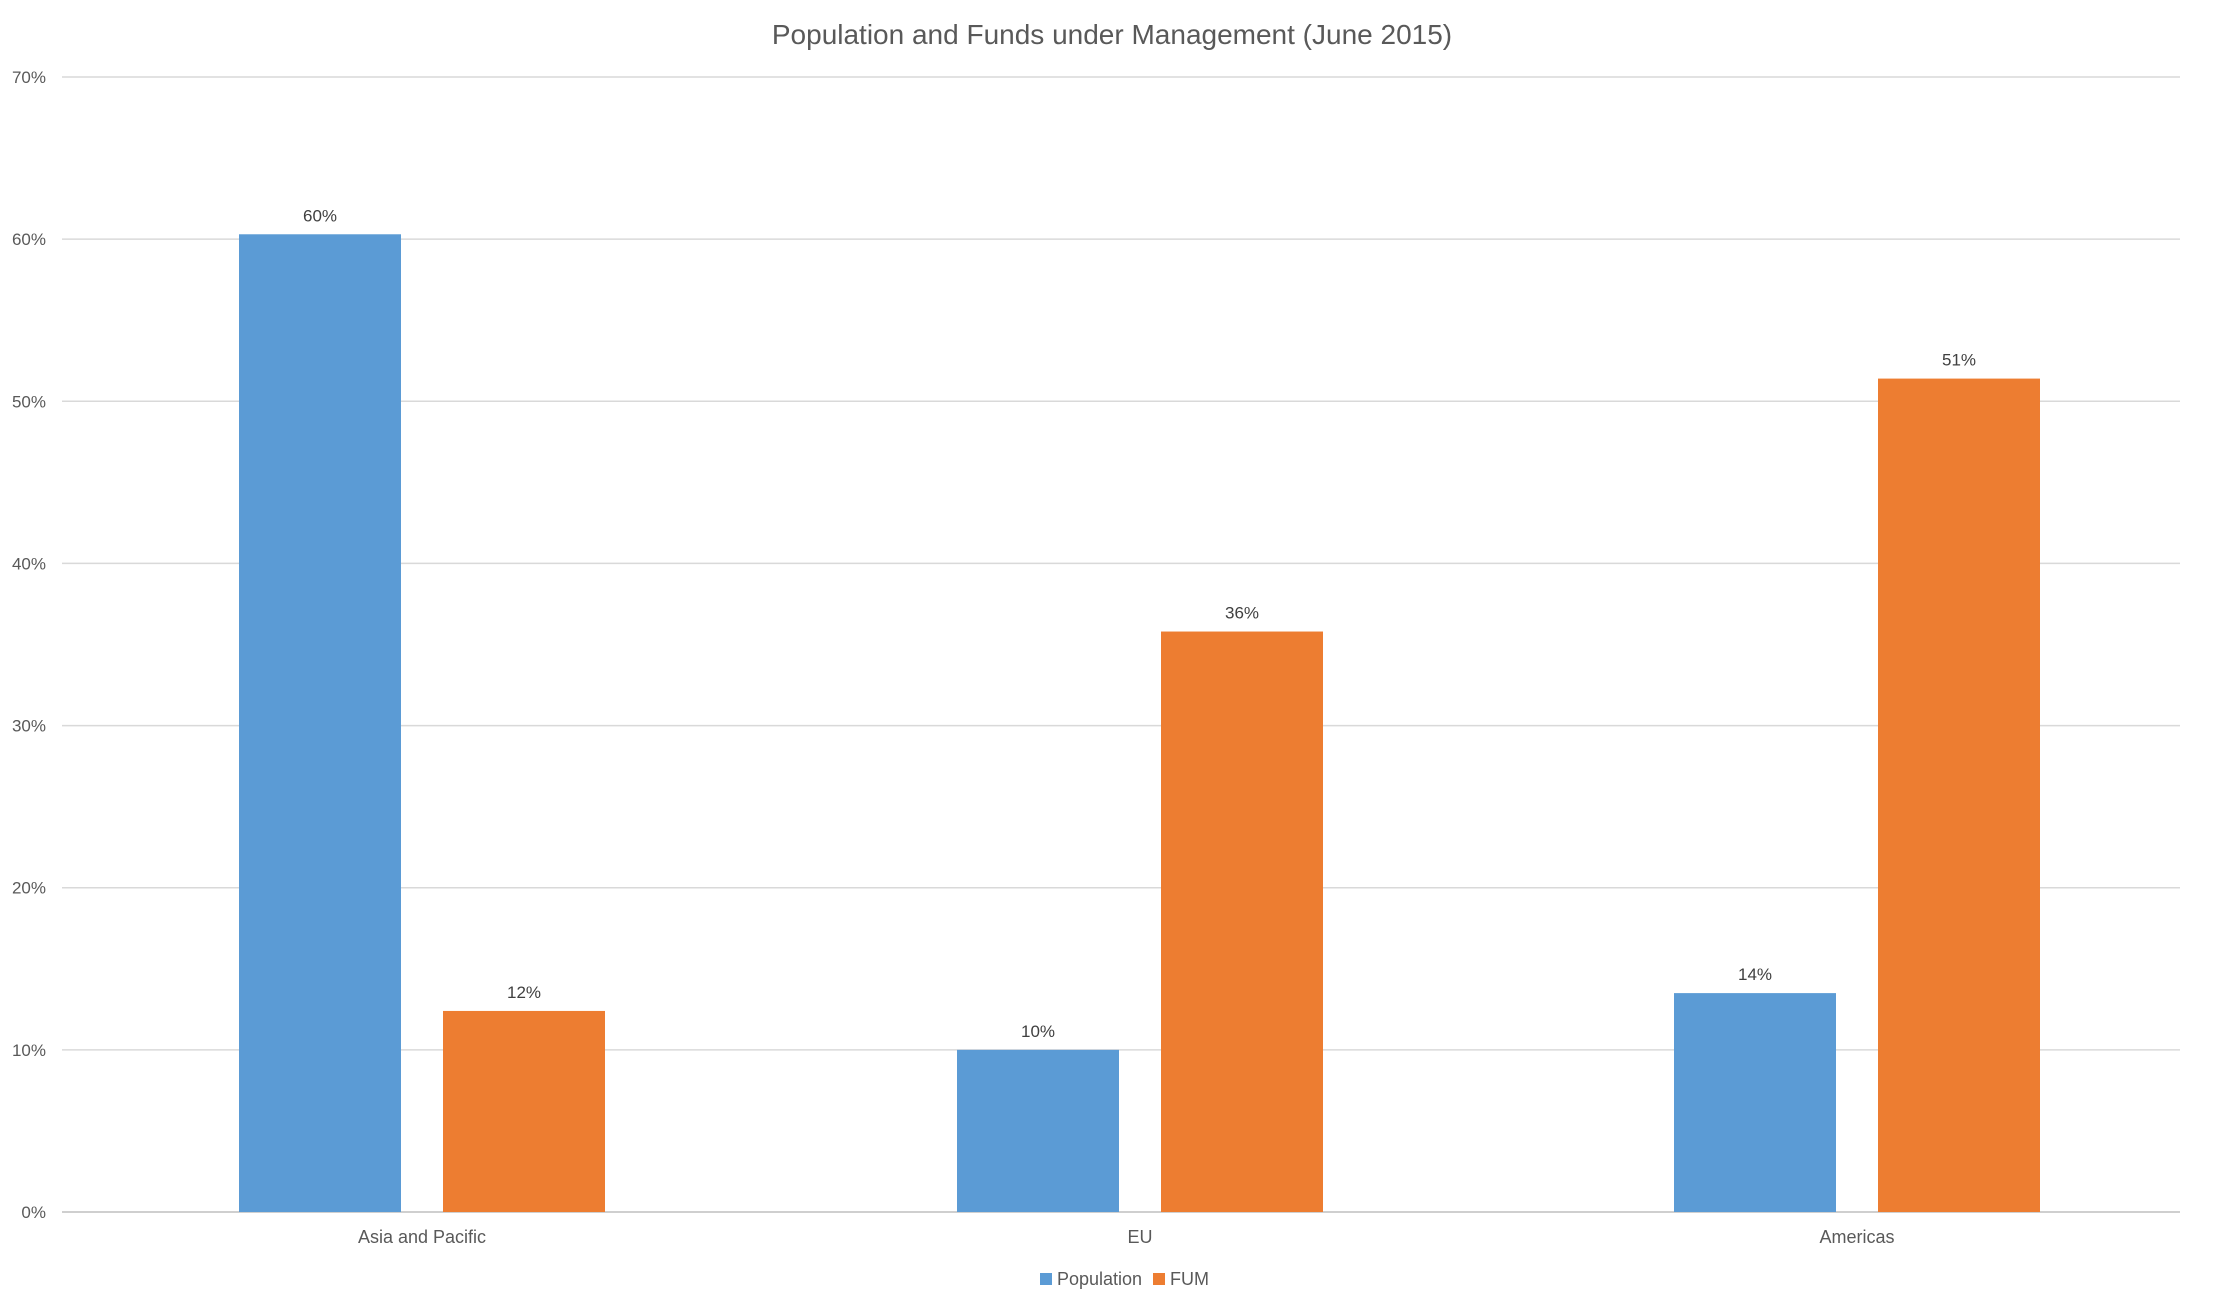 Image resolution: width=2224 pixels, height=1300 pixels. I want to click on data-label: 60%, so click(320, 215).